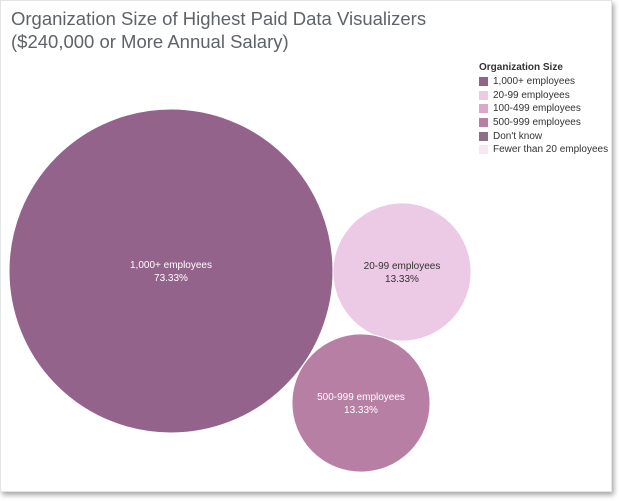  What do you see at coordinates (534, 82) in the screenshot?
I see `legend-label: 1,000+ employees` at bounding box center [534, 82].